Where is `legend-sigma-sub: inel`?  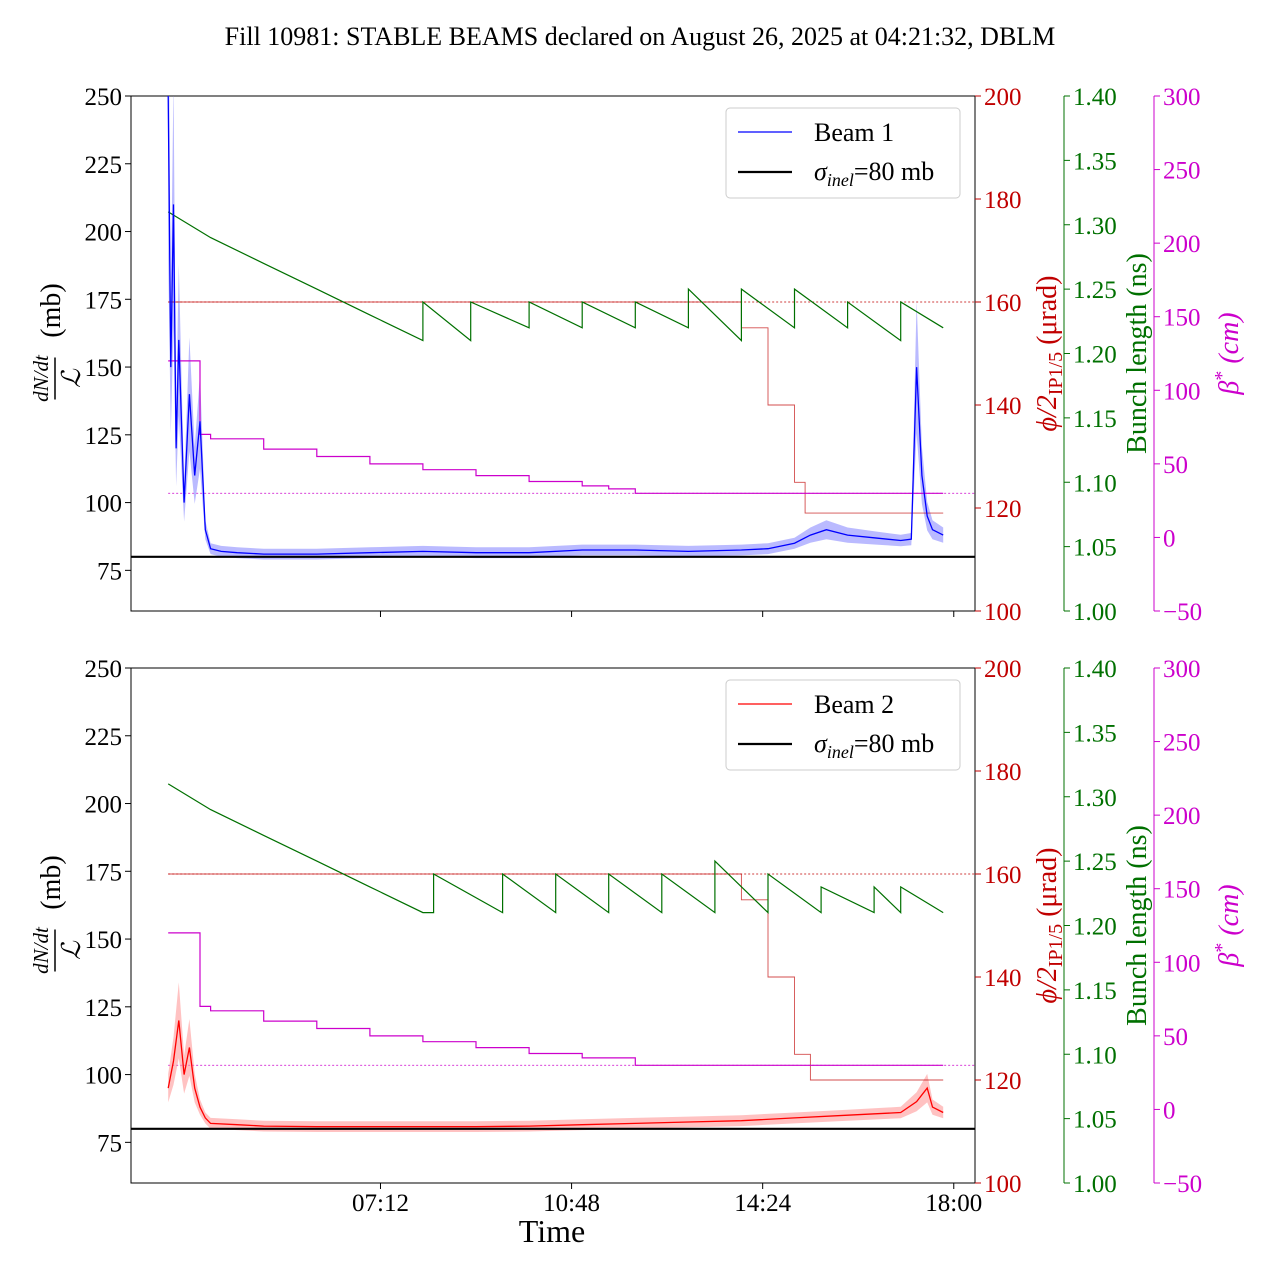
legend-sigma-sub: inel is located at coordinates (840, 180).